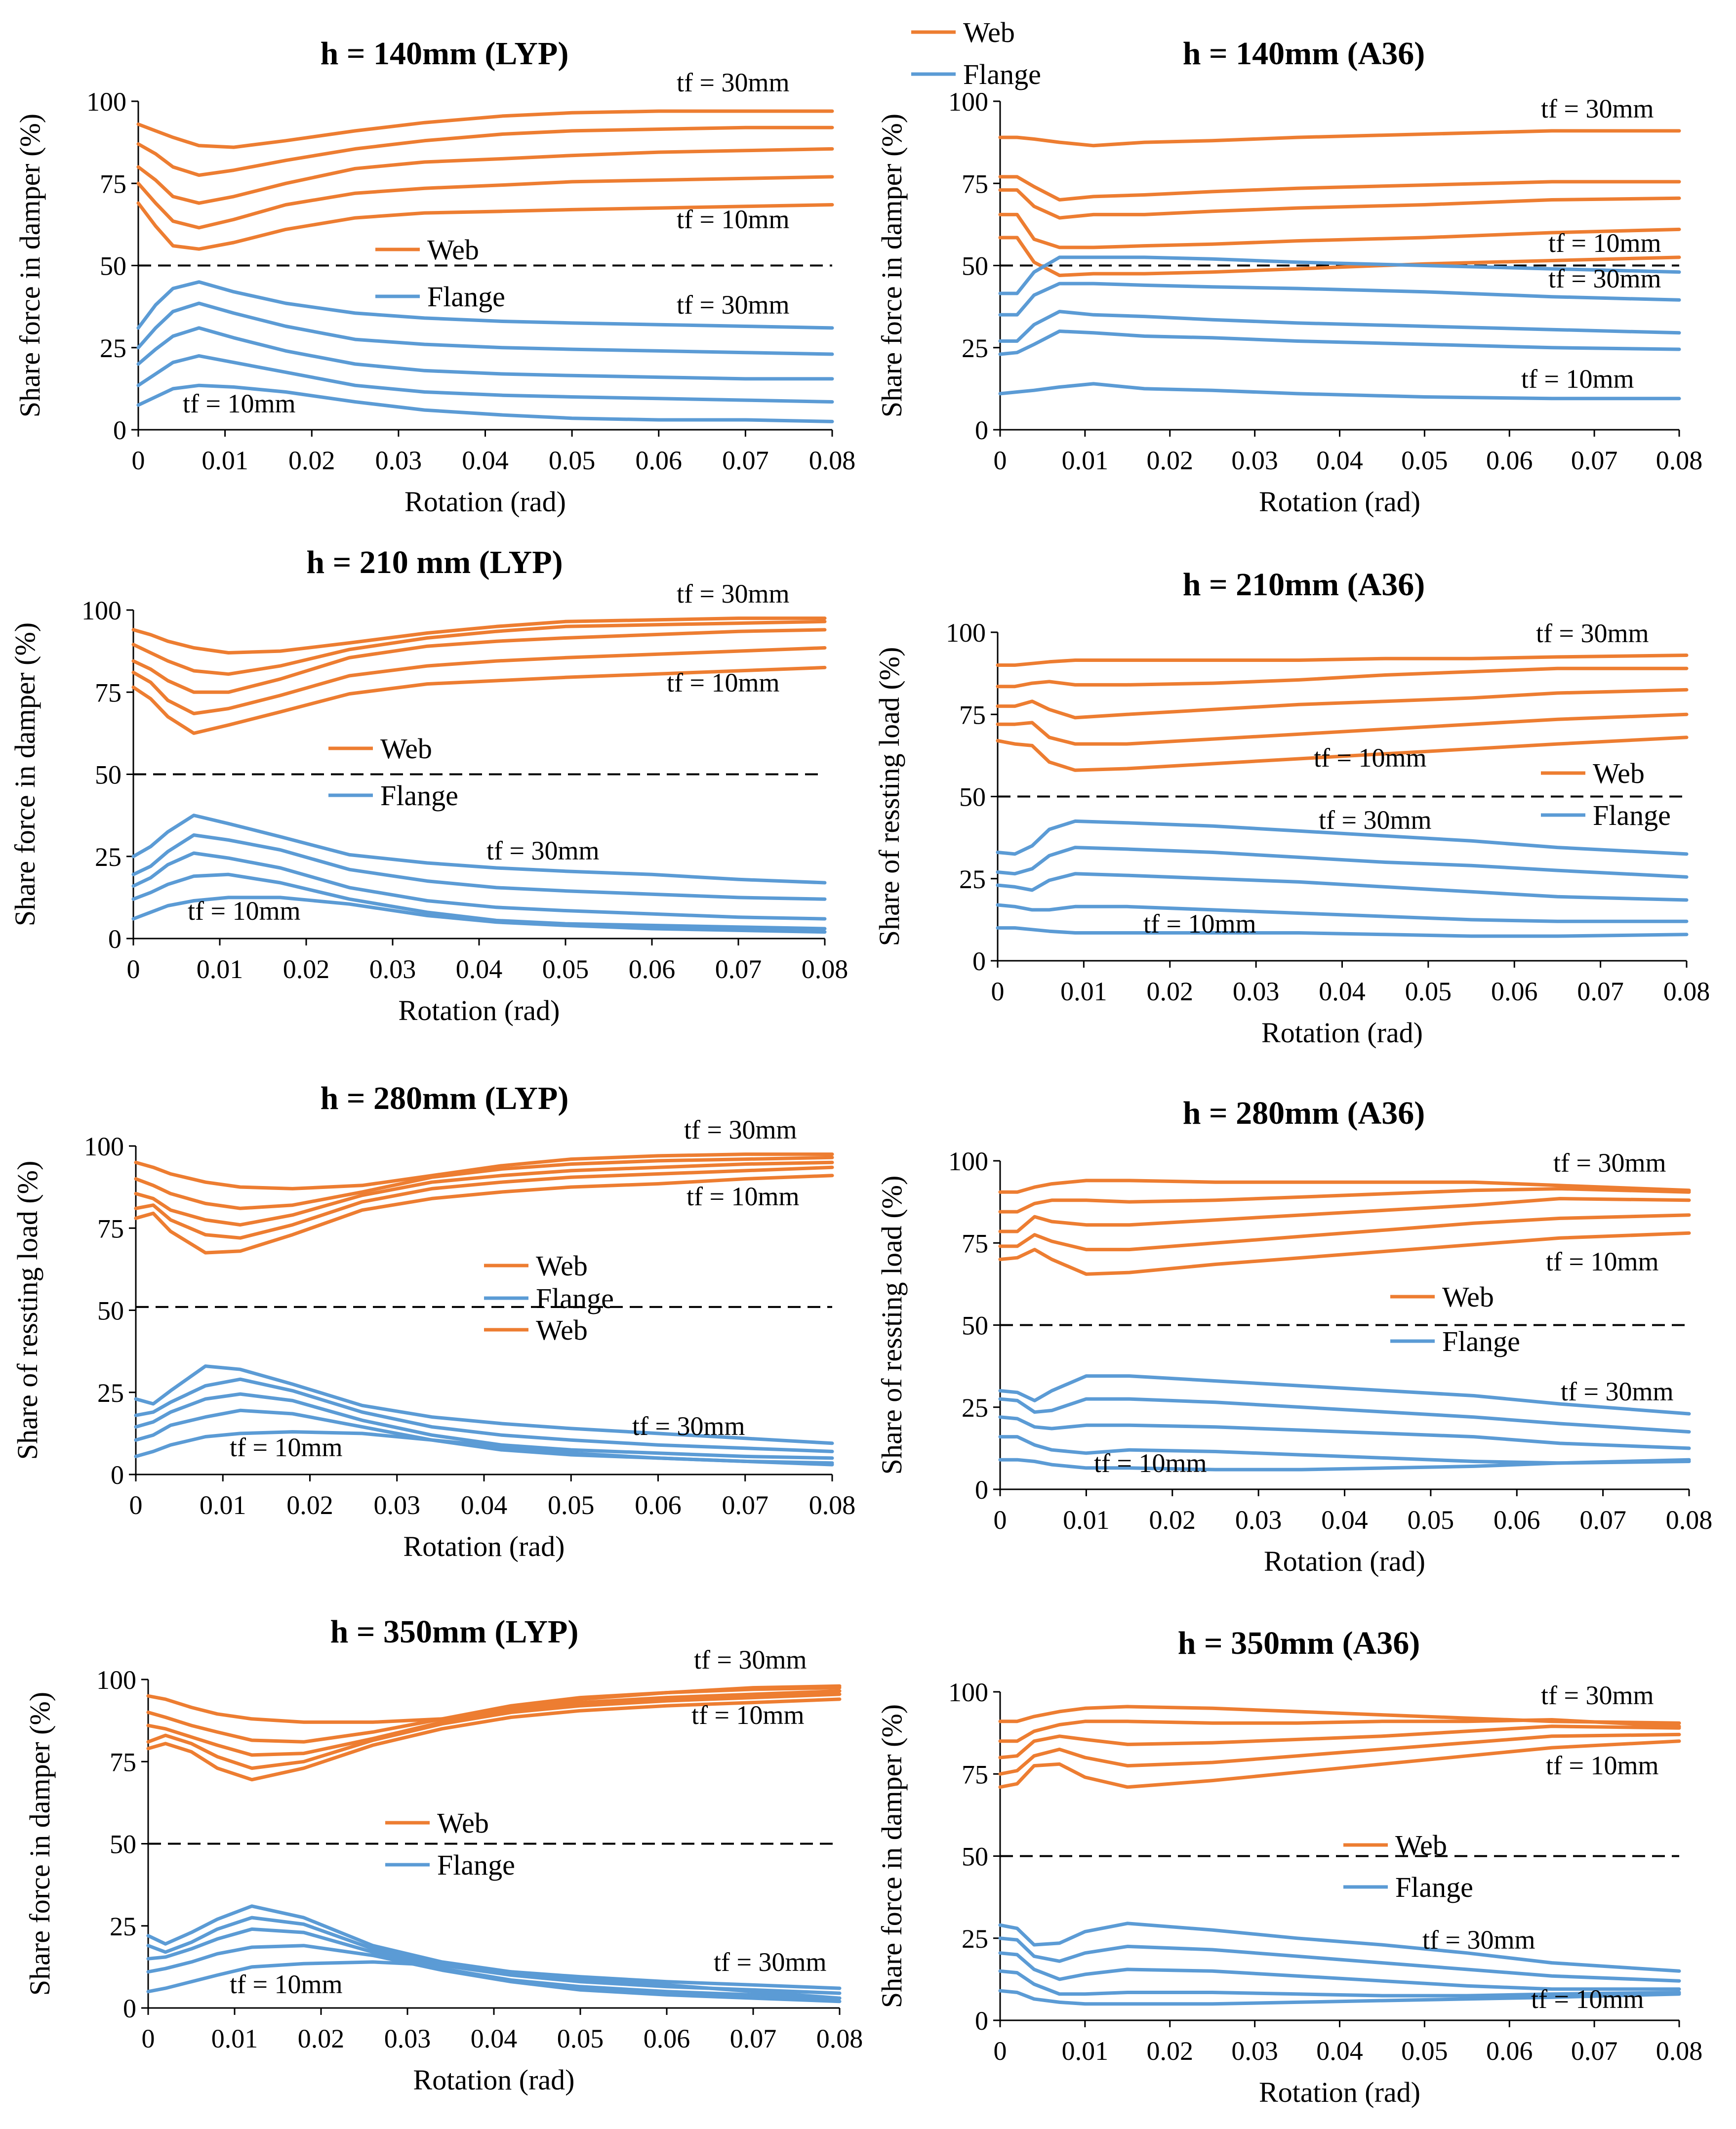  I want to click on chart-title: h = 350mm (LYP), so click(455, 1632).